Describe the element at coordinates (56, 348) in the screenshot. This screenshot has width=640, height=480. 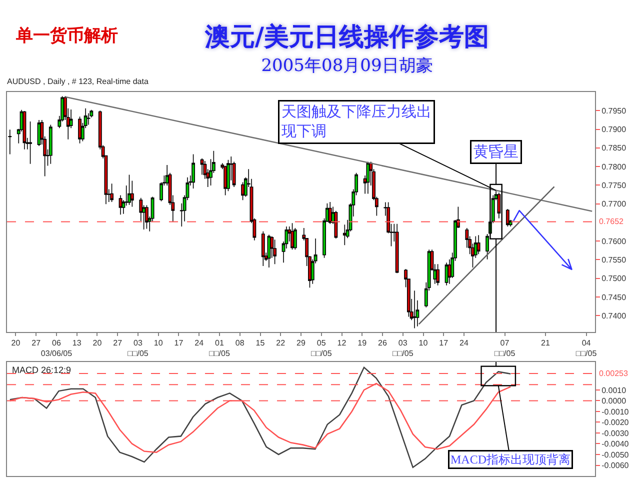
I see `x-tick-label: 06 03/06/05` at that location.